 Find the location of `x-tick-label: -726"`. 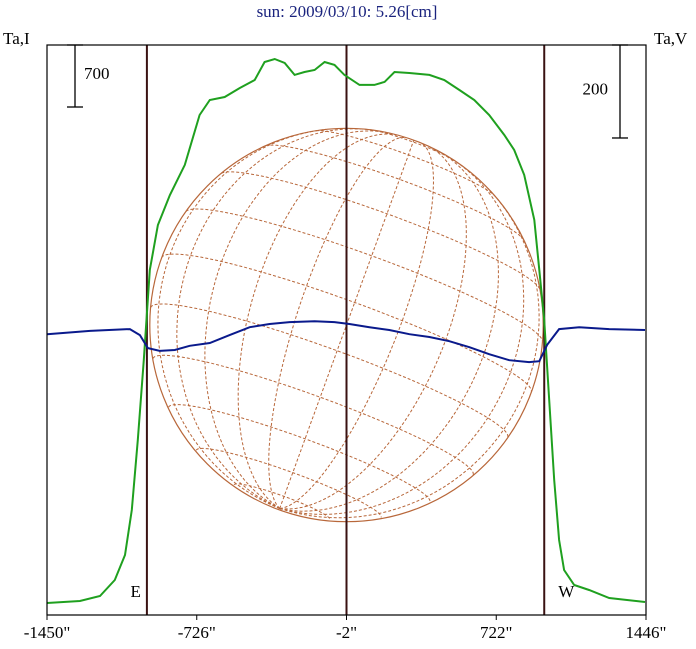

x-tick-label: -726" is located at coordinates (197, 632).